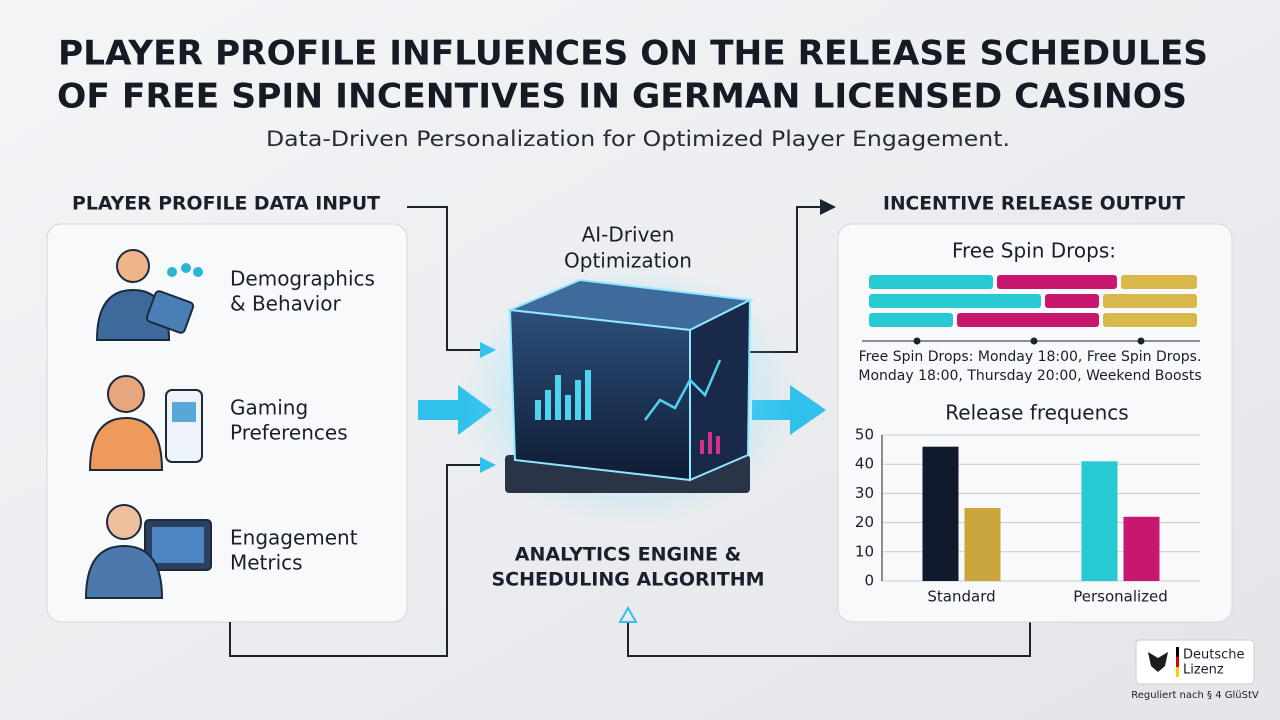 This screenshot has height=720, width=1280. What do you see at coordinates (864, 435) in the screenshot?
I see `y-tick-label: 50` at bounding box center [864, 435].